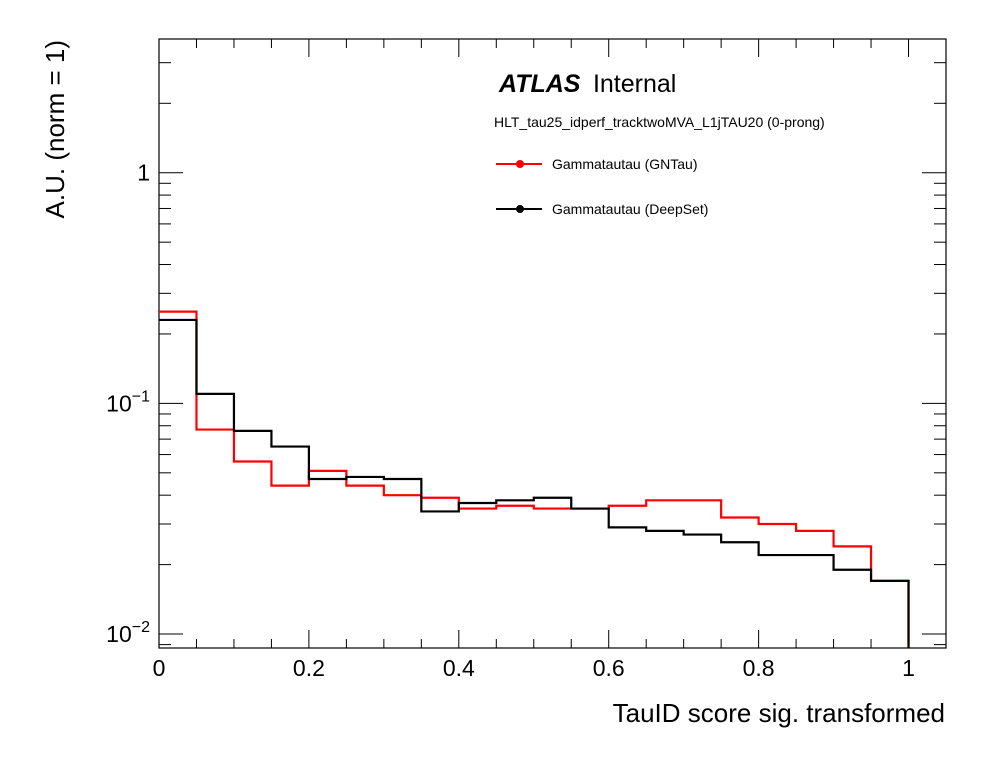  Describe the element at coordinates (759, 668) in the screenshot. I see `x-tick-label: 0.8` at that location.